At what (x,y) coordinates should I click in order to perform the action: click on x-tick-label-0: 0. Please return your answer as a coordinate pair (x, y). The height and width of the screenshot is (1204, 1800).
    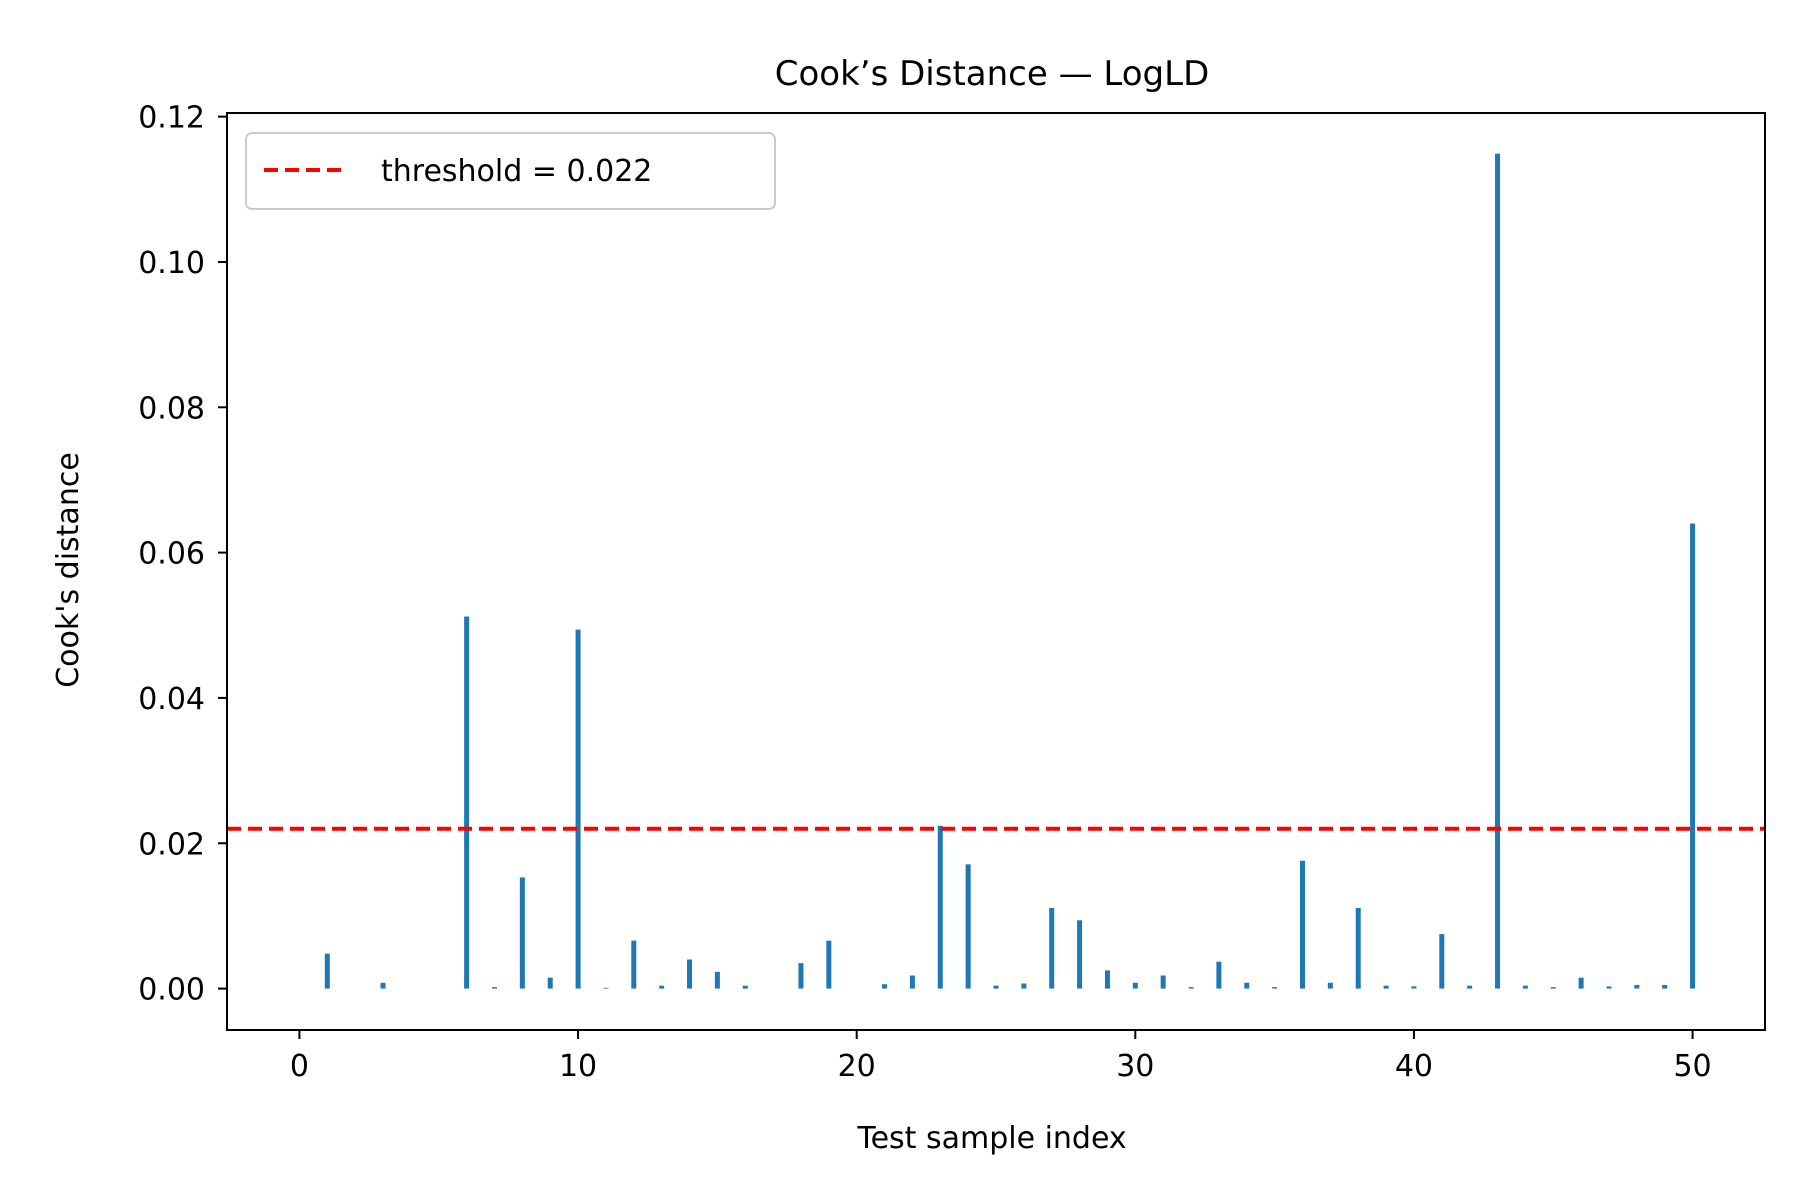
    Looking at the image, I should click on (299, 1066).